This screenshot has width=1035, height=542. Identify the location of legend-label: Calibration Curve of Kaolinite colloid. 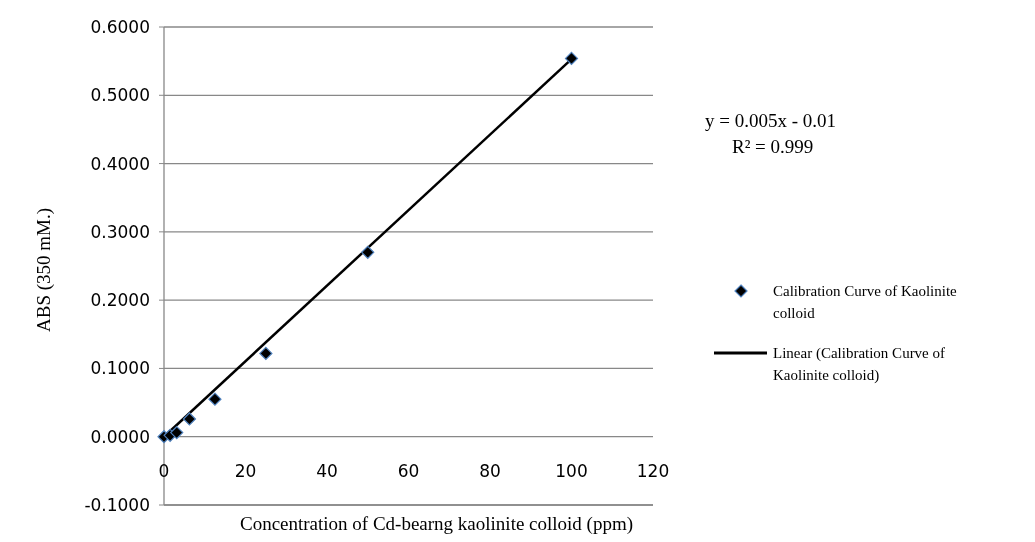
(865, 302).